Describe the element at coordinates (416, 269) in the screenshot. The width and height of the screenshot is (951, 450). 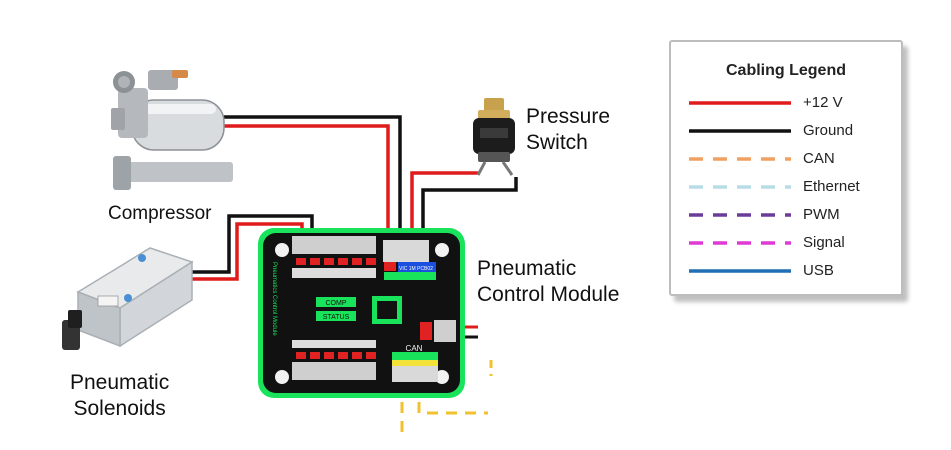
I see `chip-label: VIC 1M PCB02` at that location.